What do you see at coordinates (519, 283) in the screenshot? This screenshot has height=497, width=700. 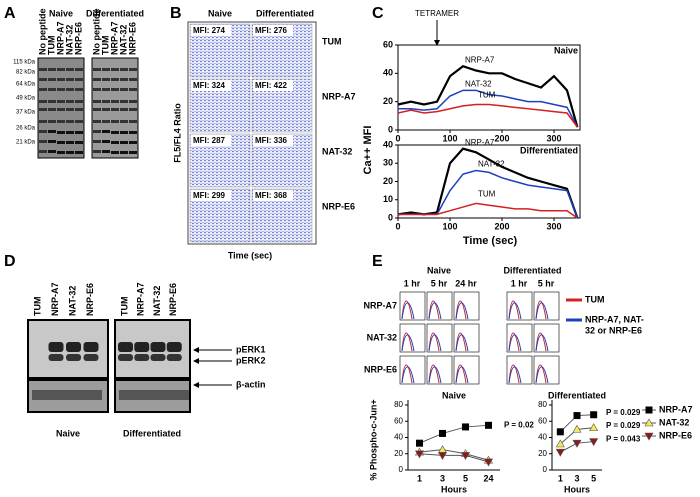 I see `time-label: 1 hr` at bounding box center [519, 283].